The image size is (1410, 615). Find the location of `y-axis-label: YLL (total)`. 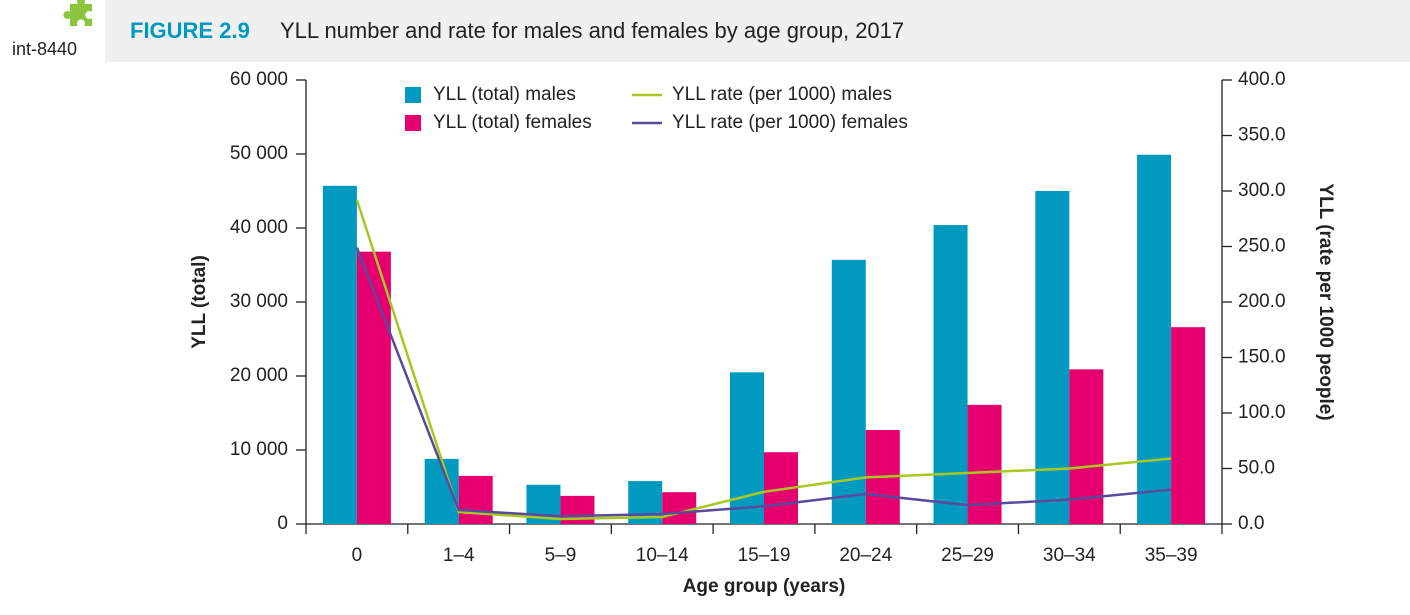

y-axis-label: YLL (total) is located at coordinates (199, 302).